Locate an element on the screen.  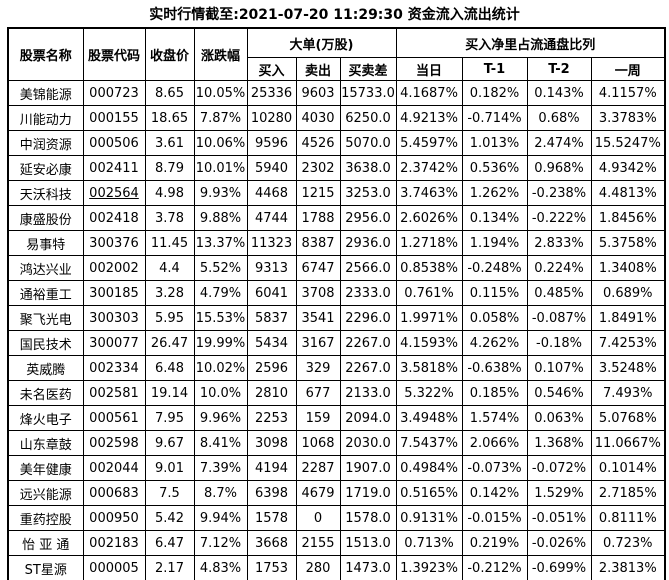
stock-name-cell: 美年健康 is located at coordinates (45, 468).